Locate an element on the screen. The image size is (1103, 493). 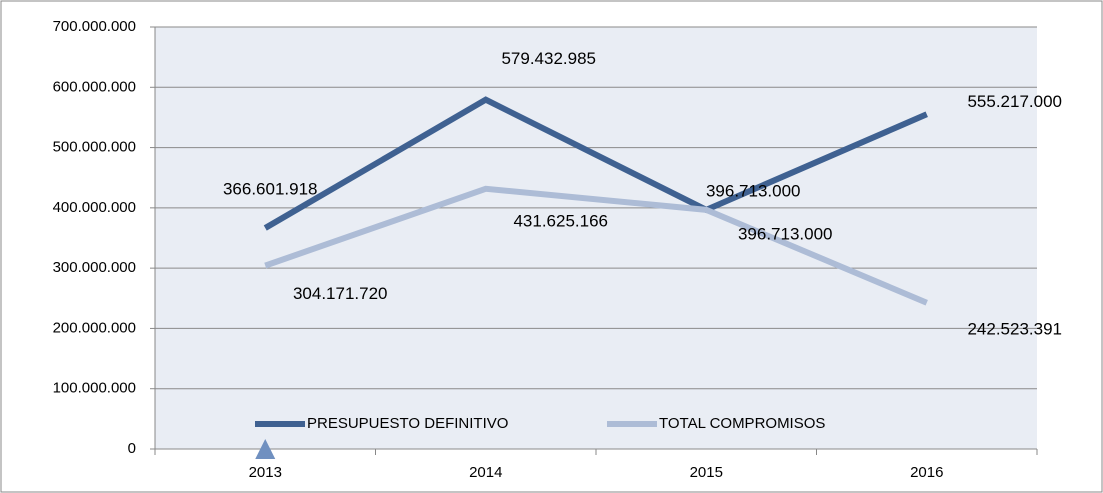
y-tick-label: 300.000.000 is located at coordinates (94, 267).